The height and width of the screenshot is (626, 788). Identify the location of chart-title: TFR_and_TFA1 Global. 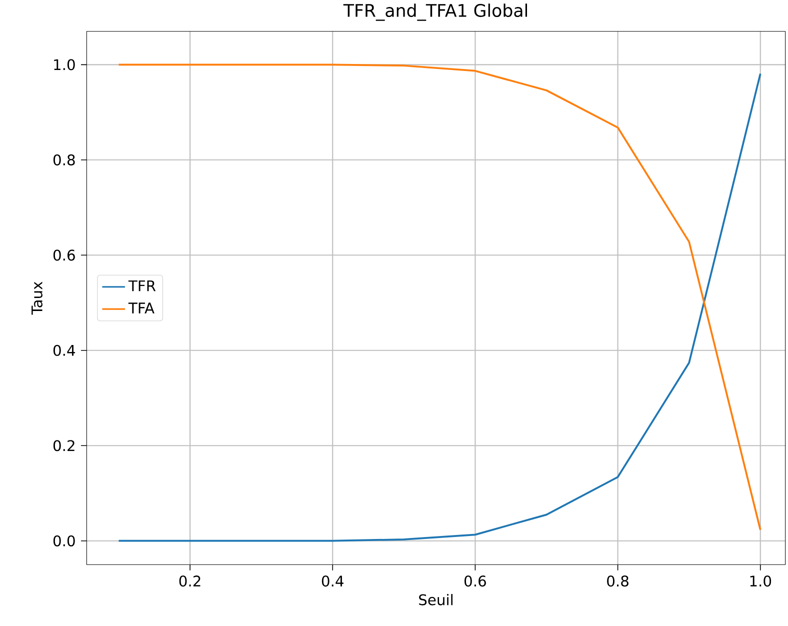
(435, 12).